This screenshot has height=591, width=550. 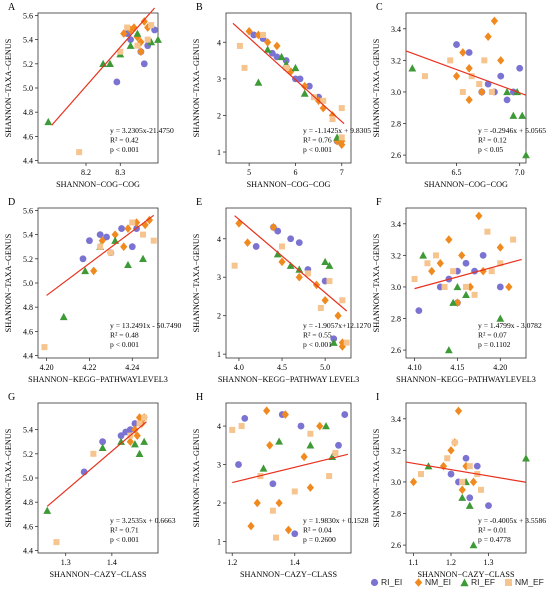 What do you see at coordinates (337, 325) in the screenshot?
I see `regression-stat: y = -1.9057x+12.1270` at bounding box center [337, 325].